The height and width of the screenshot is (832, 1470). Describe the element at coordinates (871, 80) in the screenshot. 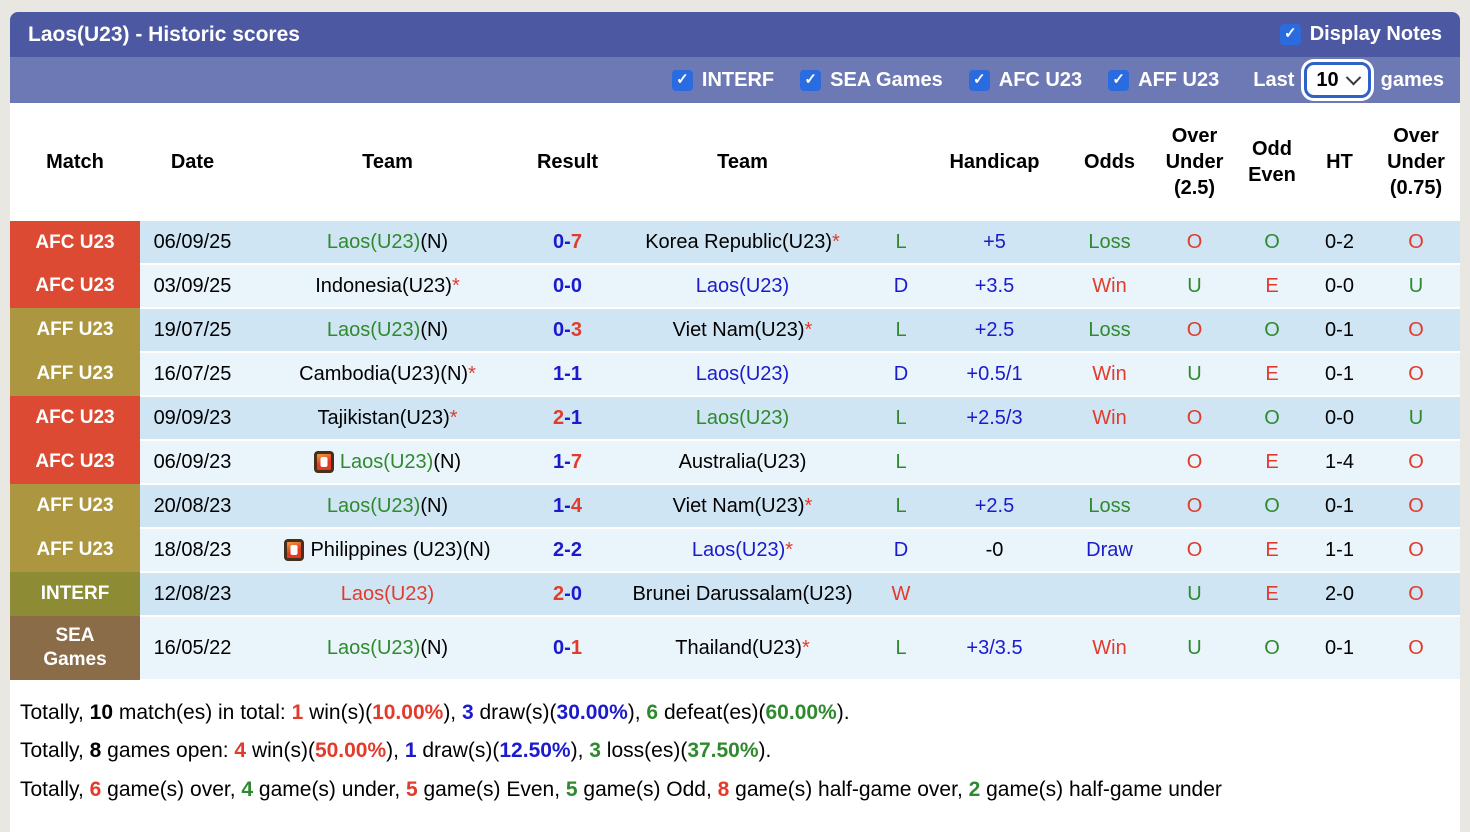

I see `filter-checkbox-sea-games: ✓ SEA Games` at that location.